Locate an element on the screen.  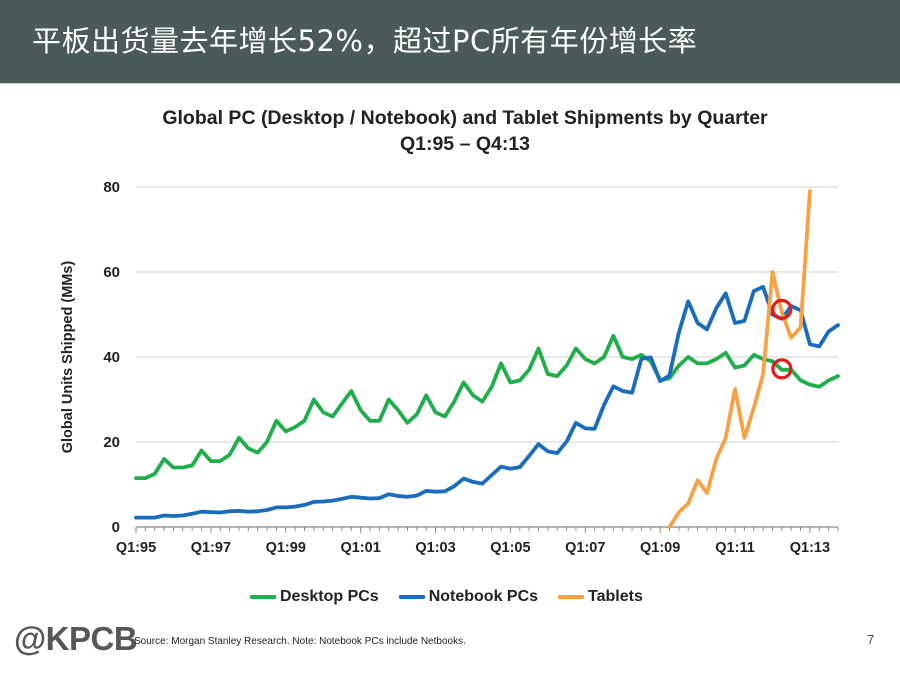
x-tick-label-Q1-13: Q1:13 is located at coordinates (810, 548).